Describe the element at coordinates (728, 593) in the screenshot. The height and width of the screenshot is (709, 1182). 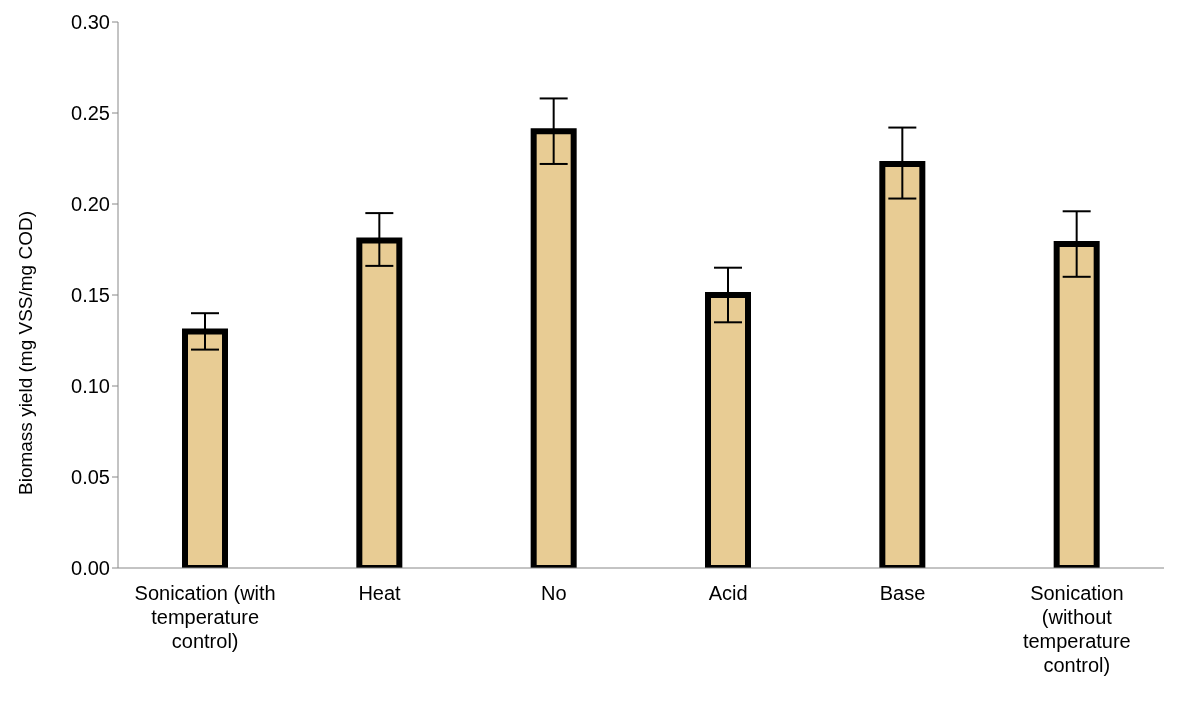
I see `x-tick-label: Acid` at that location.